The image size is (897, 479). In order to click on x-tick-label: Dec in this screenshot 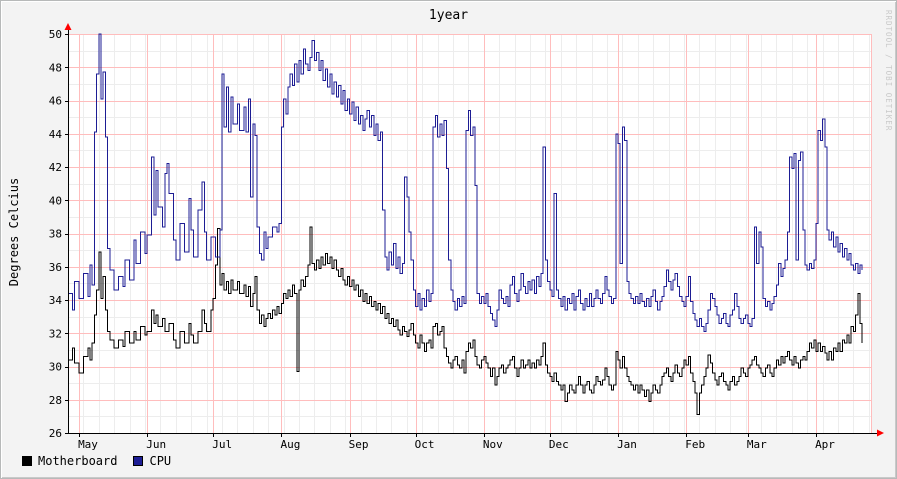, I will do `click(559, 444)`.